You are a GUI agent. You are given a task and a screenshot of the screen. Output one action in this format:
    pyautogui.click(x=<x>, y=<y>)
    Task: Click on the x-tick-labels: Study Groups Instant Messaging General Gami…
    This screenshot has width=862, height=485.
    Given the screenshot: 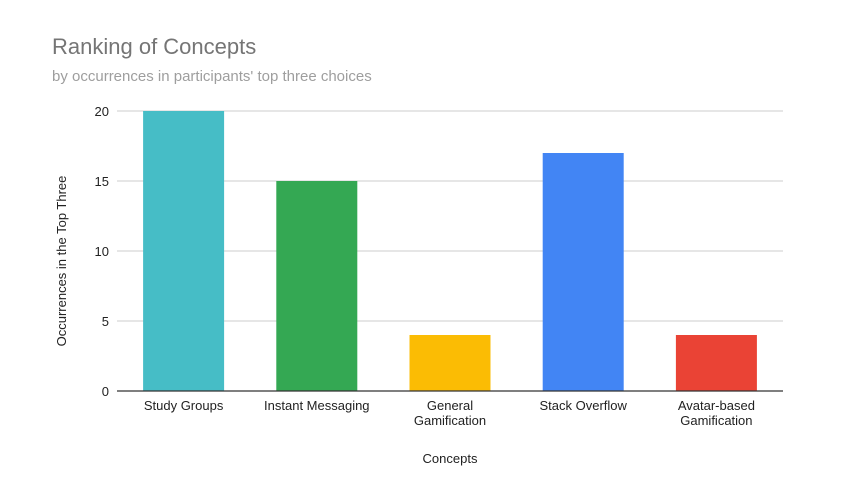 What is the action you would take?
    pyautogui.click(x=449, y=413)
    